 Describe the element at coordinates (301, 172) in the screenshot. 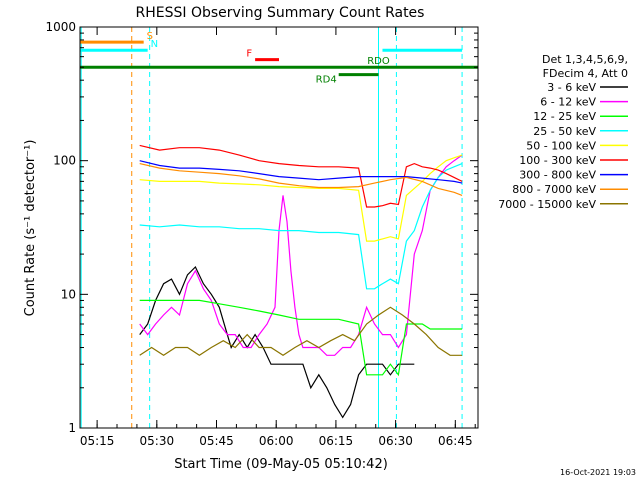

I see `series-line-300-800-kev` at that location.